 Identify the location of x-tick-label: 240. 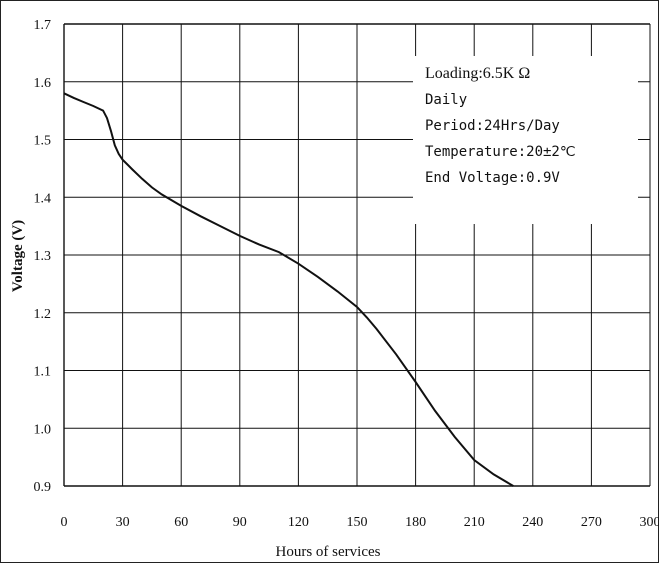
(532, 522).